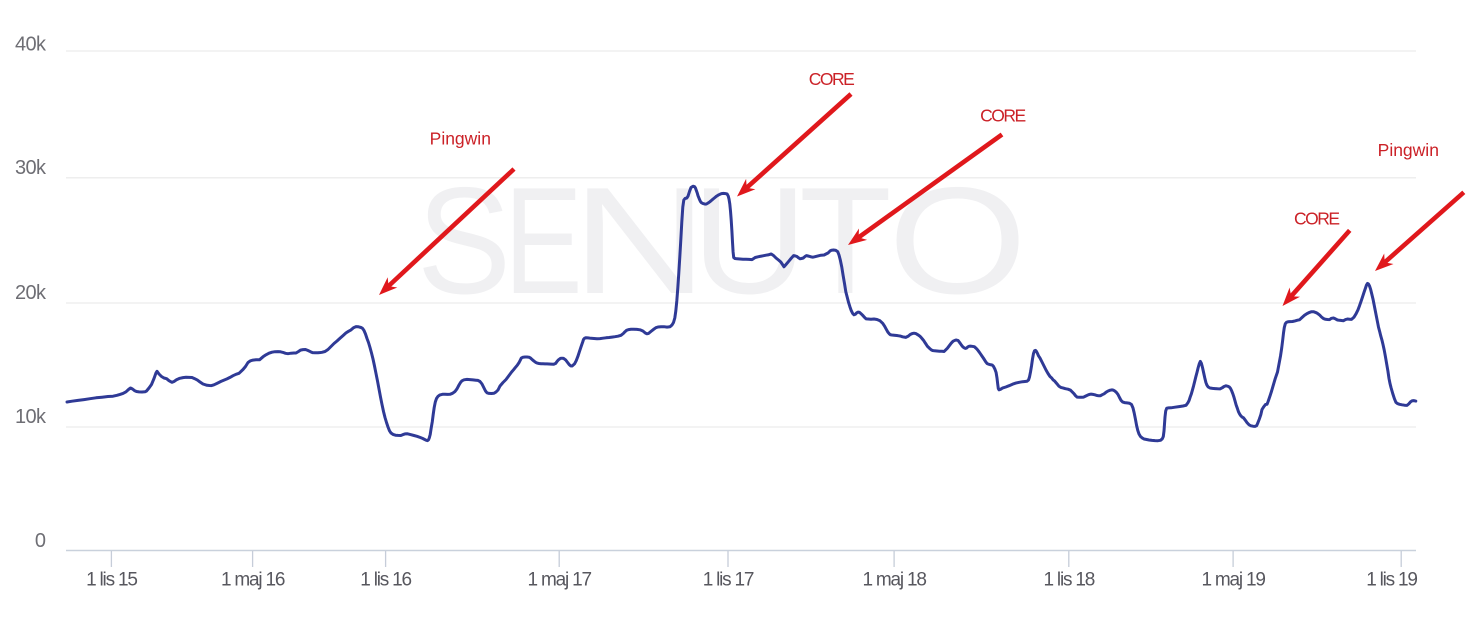 This screenshot has height=625, width=1475. I want to click on svg-text: S, so click(464, 241).